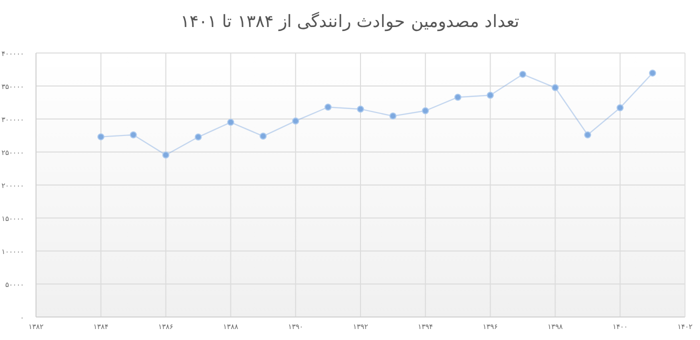 The image size is (700, 340). What do you see at coordinates (350, 21) in the screenshot?
I see `chart-title: تعداد مصدومین حوادث رانندگی از ۱۳۸۴ تا ۱۴۰۱` at bounding box center [350, 21].